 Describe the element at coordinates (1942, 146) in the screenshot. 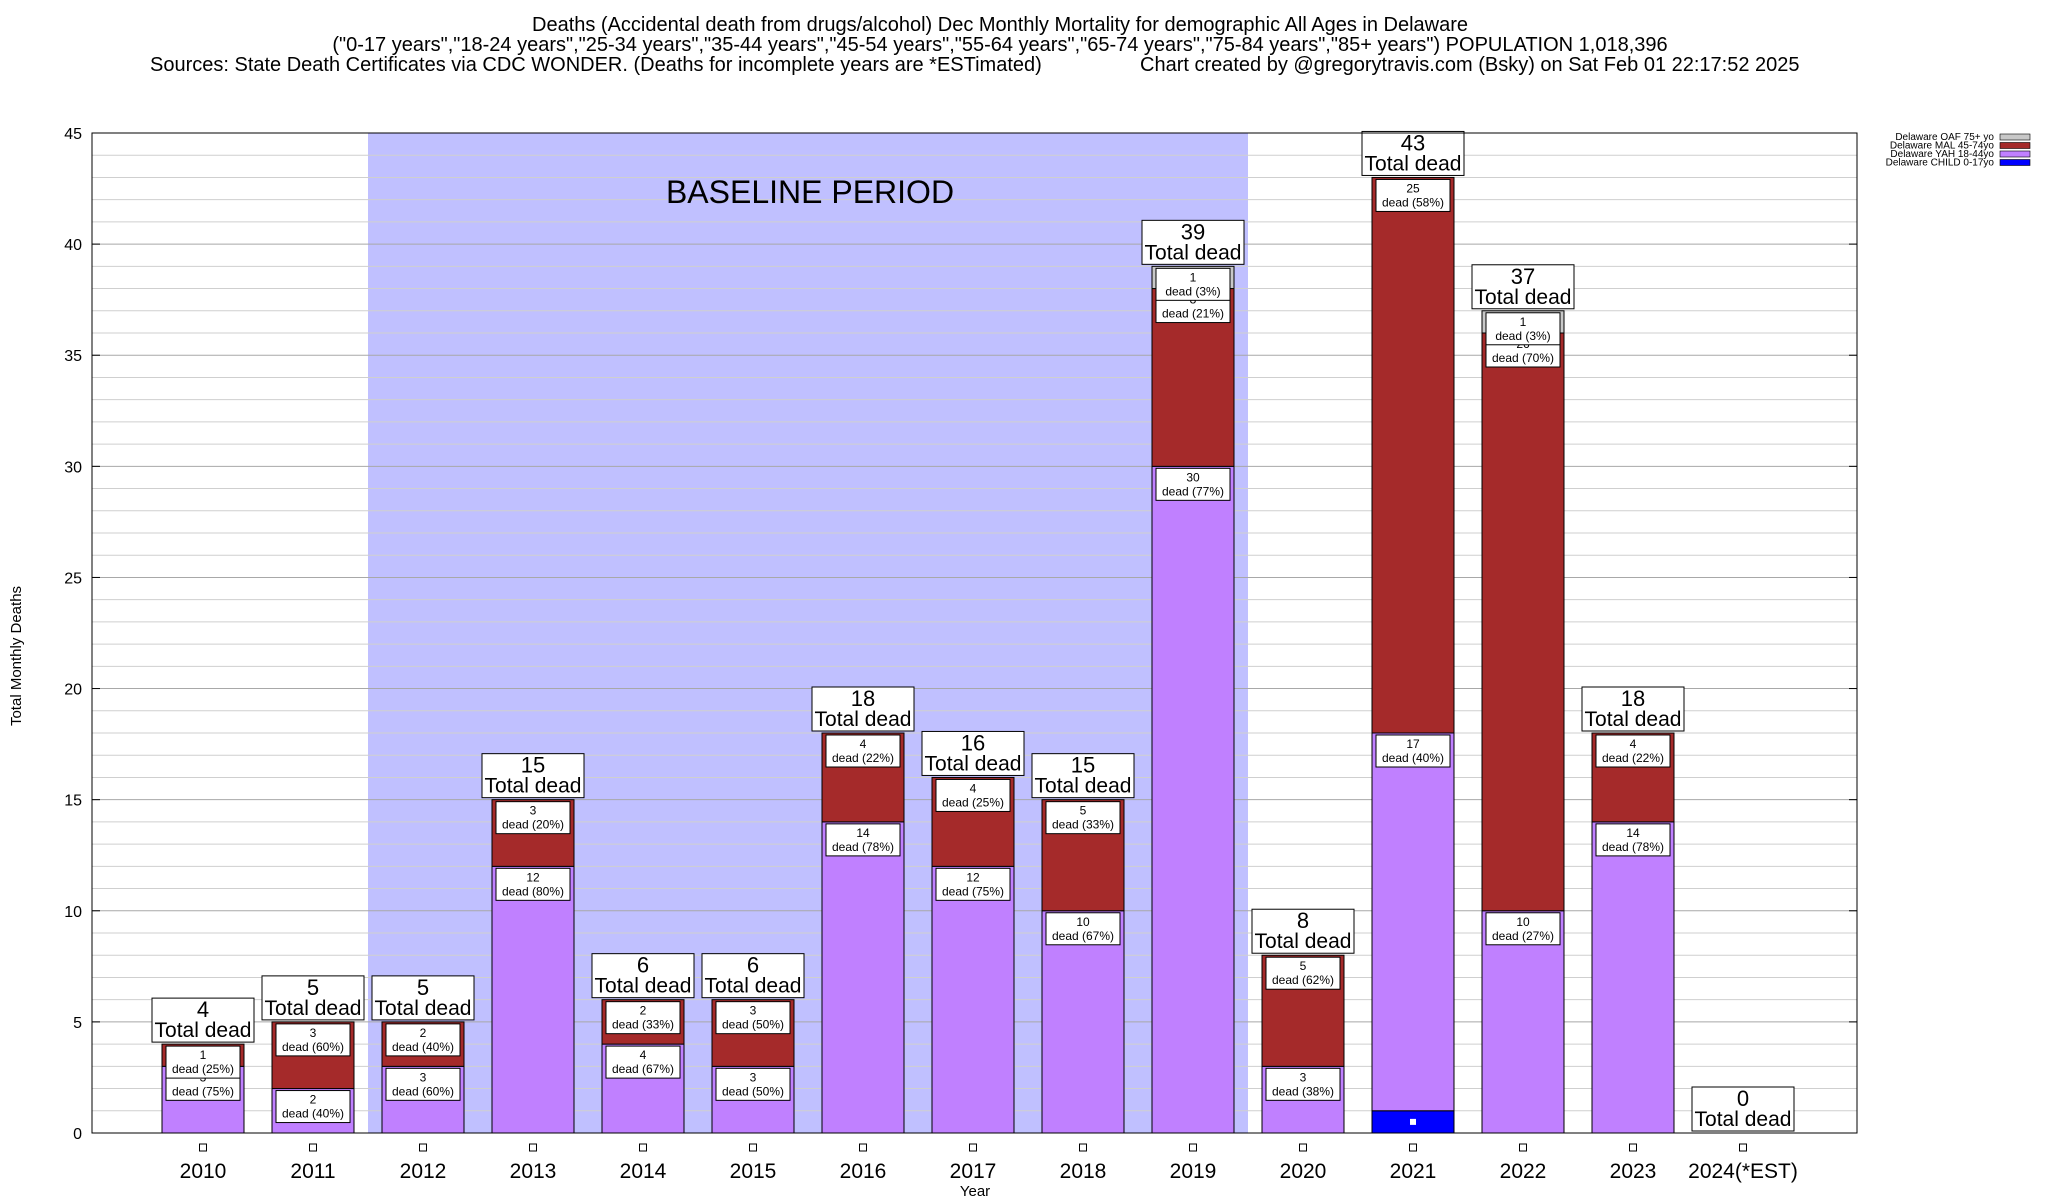

I see `legend-entry-label: Delaware MAL 45-74yo` at that location.